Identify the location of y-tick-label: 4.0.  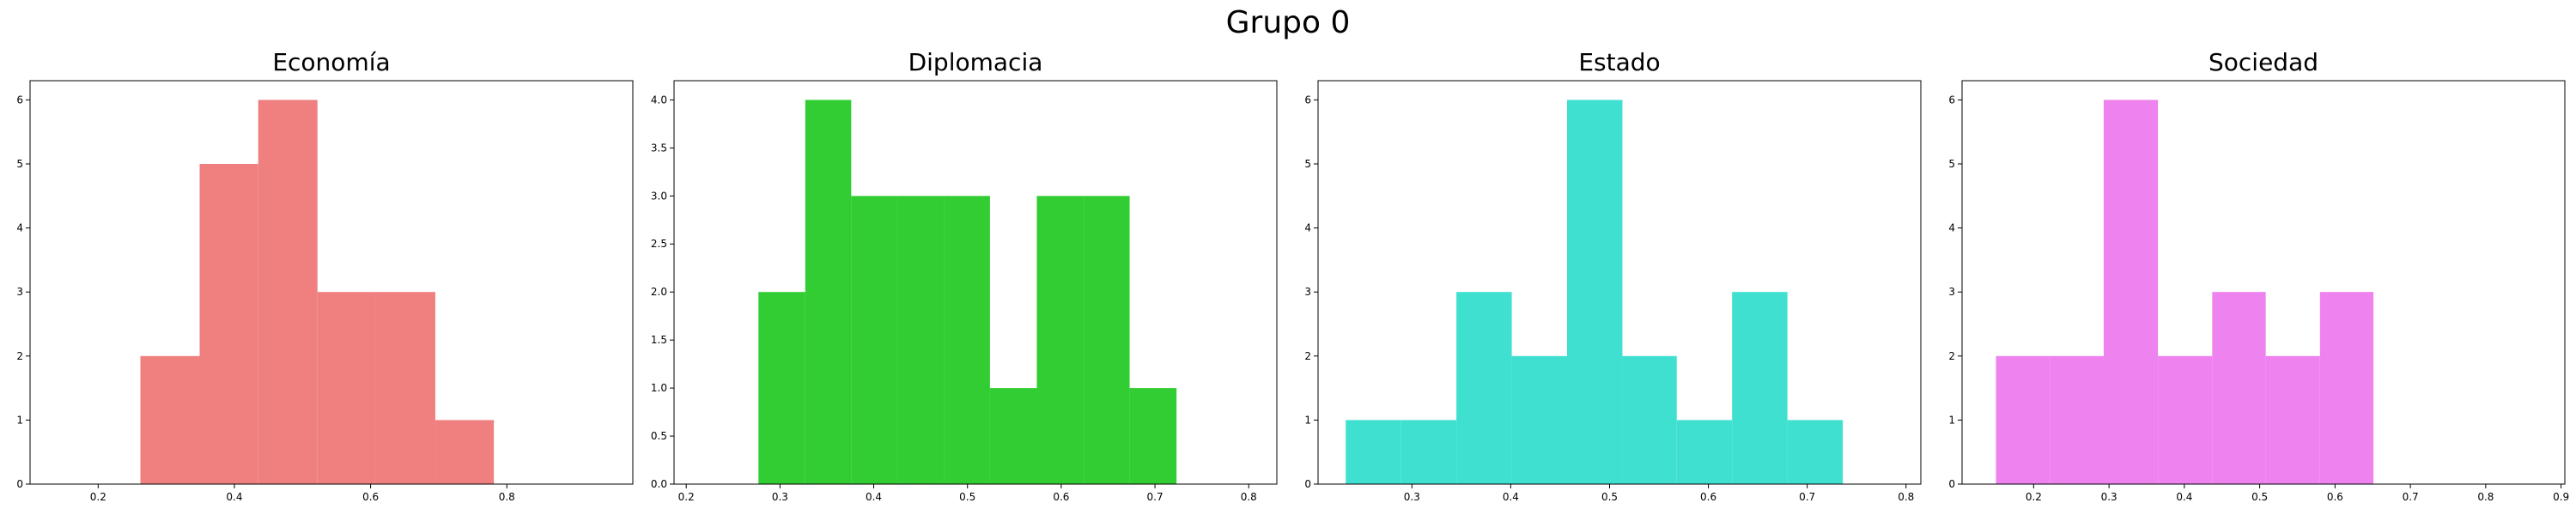
(659, 100).